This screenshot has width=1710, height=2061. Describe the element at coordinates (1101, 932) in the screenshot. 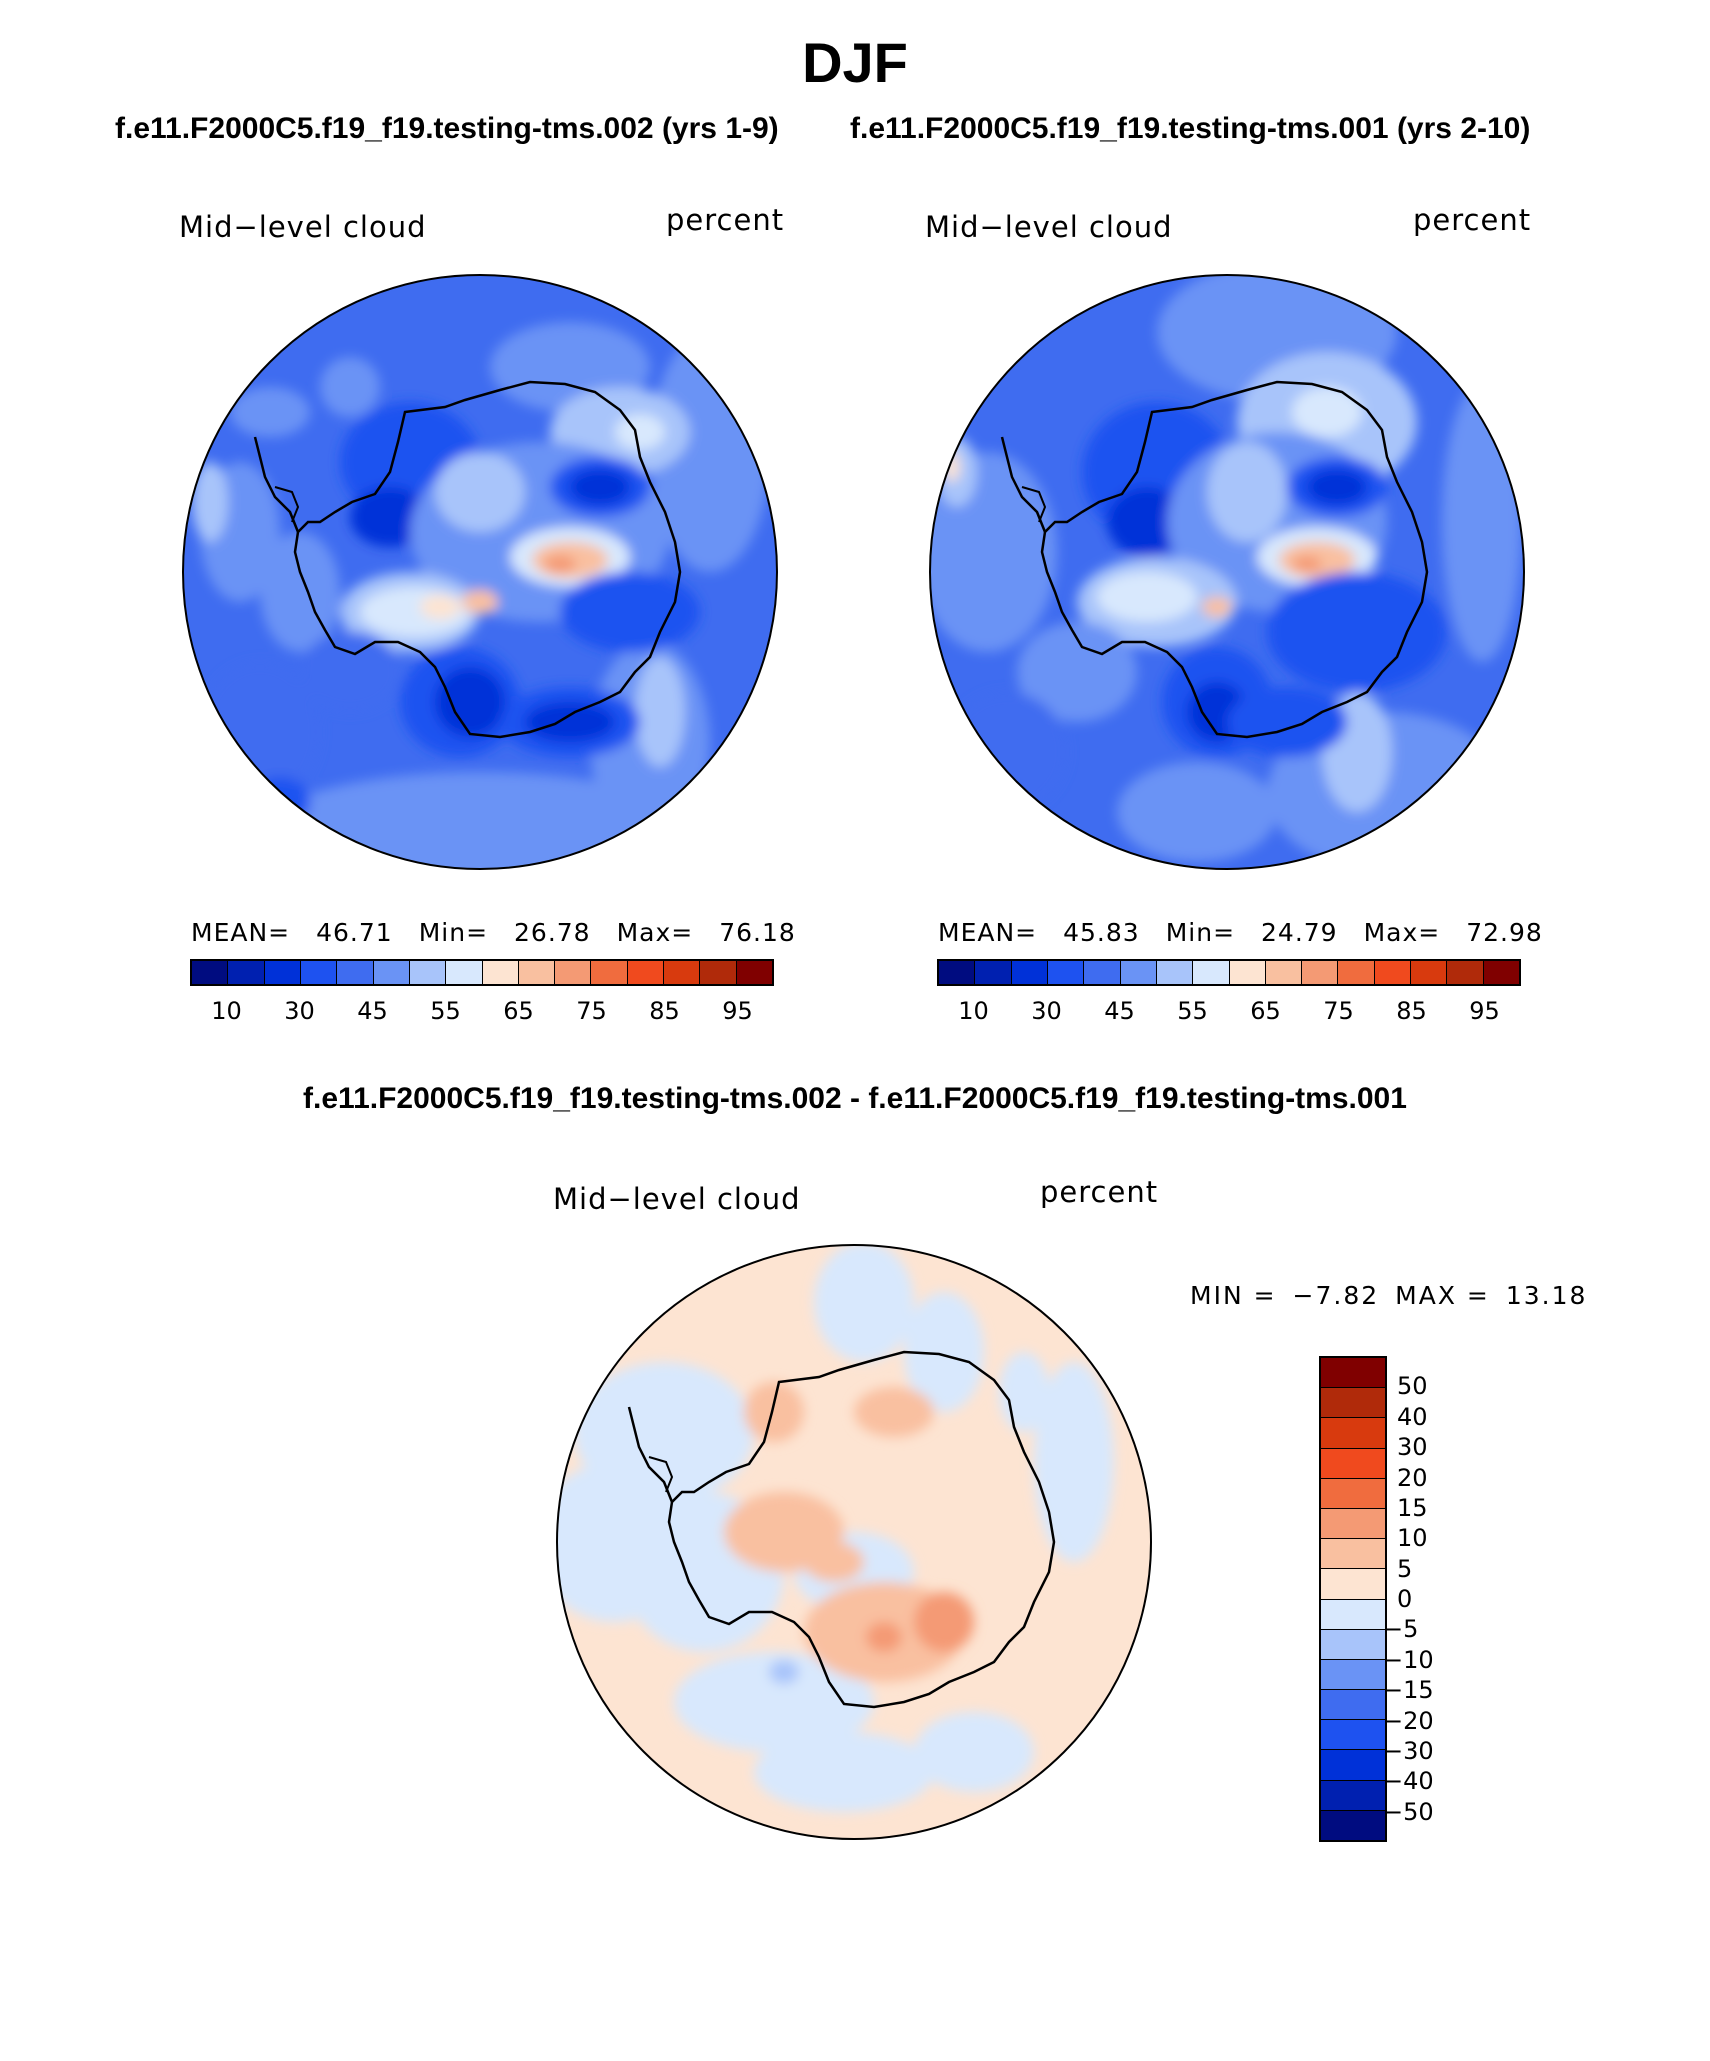

I see `panel2-mean-value: 45.83` at that location.